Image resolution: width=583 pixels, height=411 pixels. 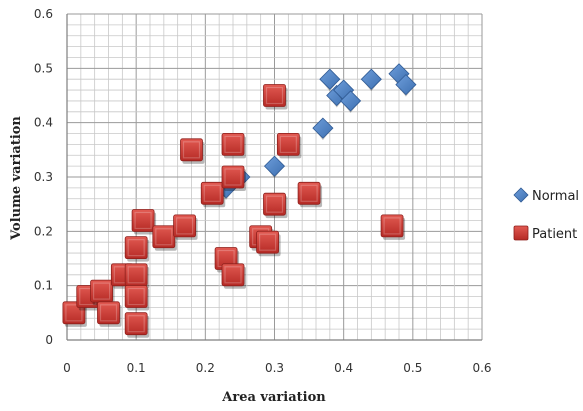 What do you see at coordinates (521, 195) in the screenshot?
I see `legend-diamond-icon` at bounding box center [521, 195].